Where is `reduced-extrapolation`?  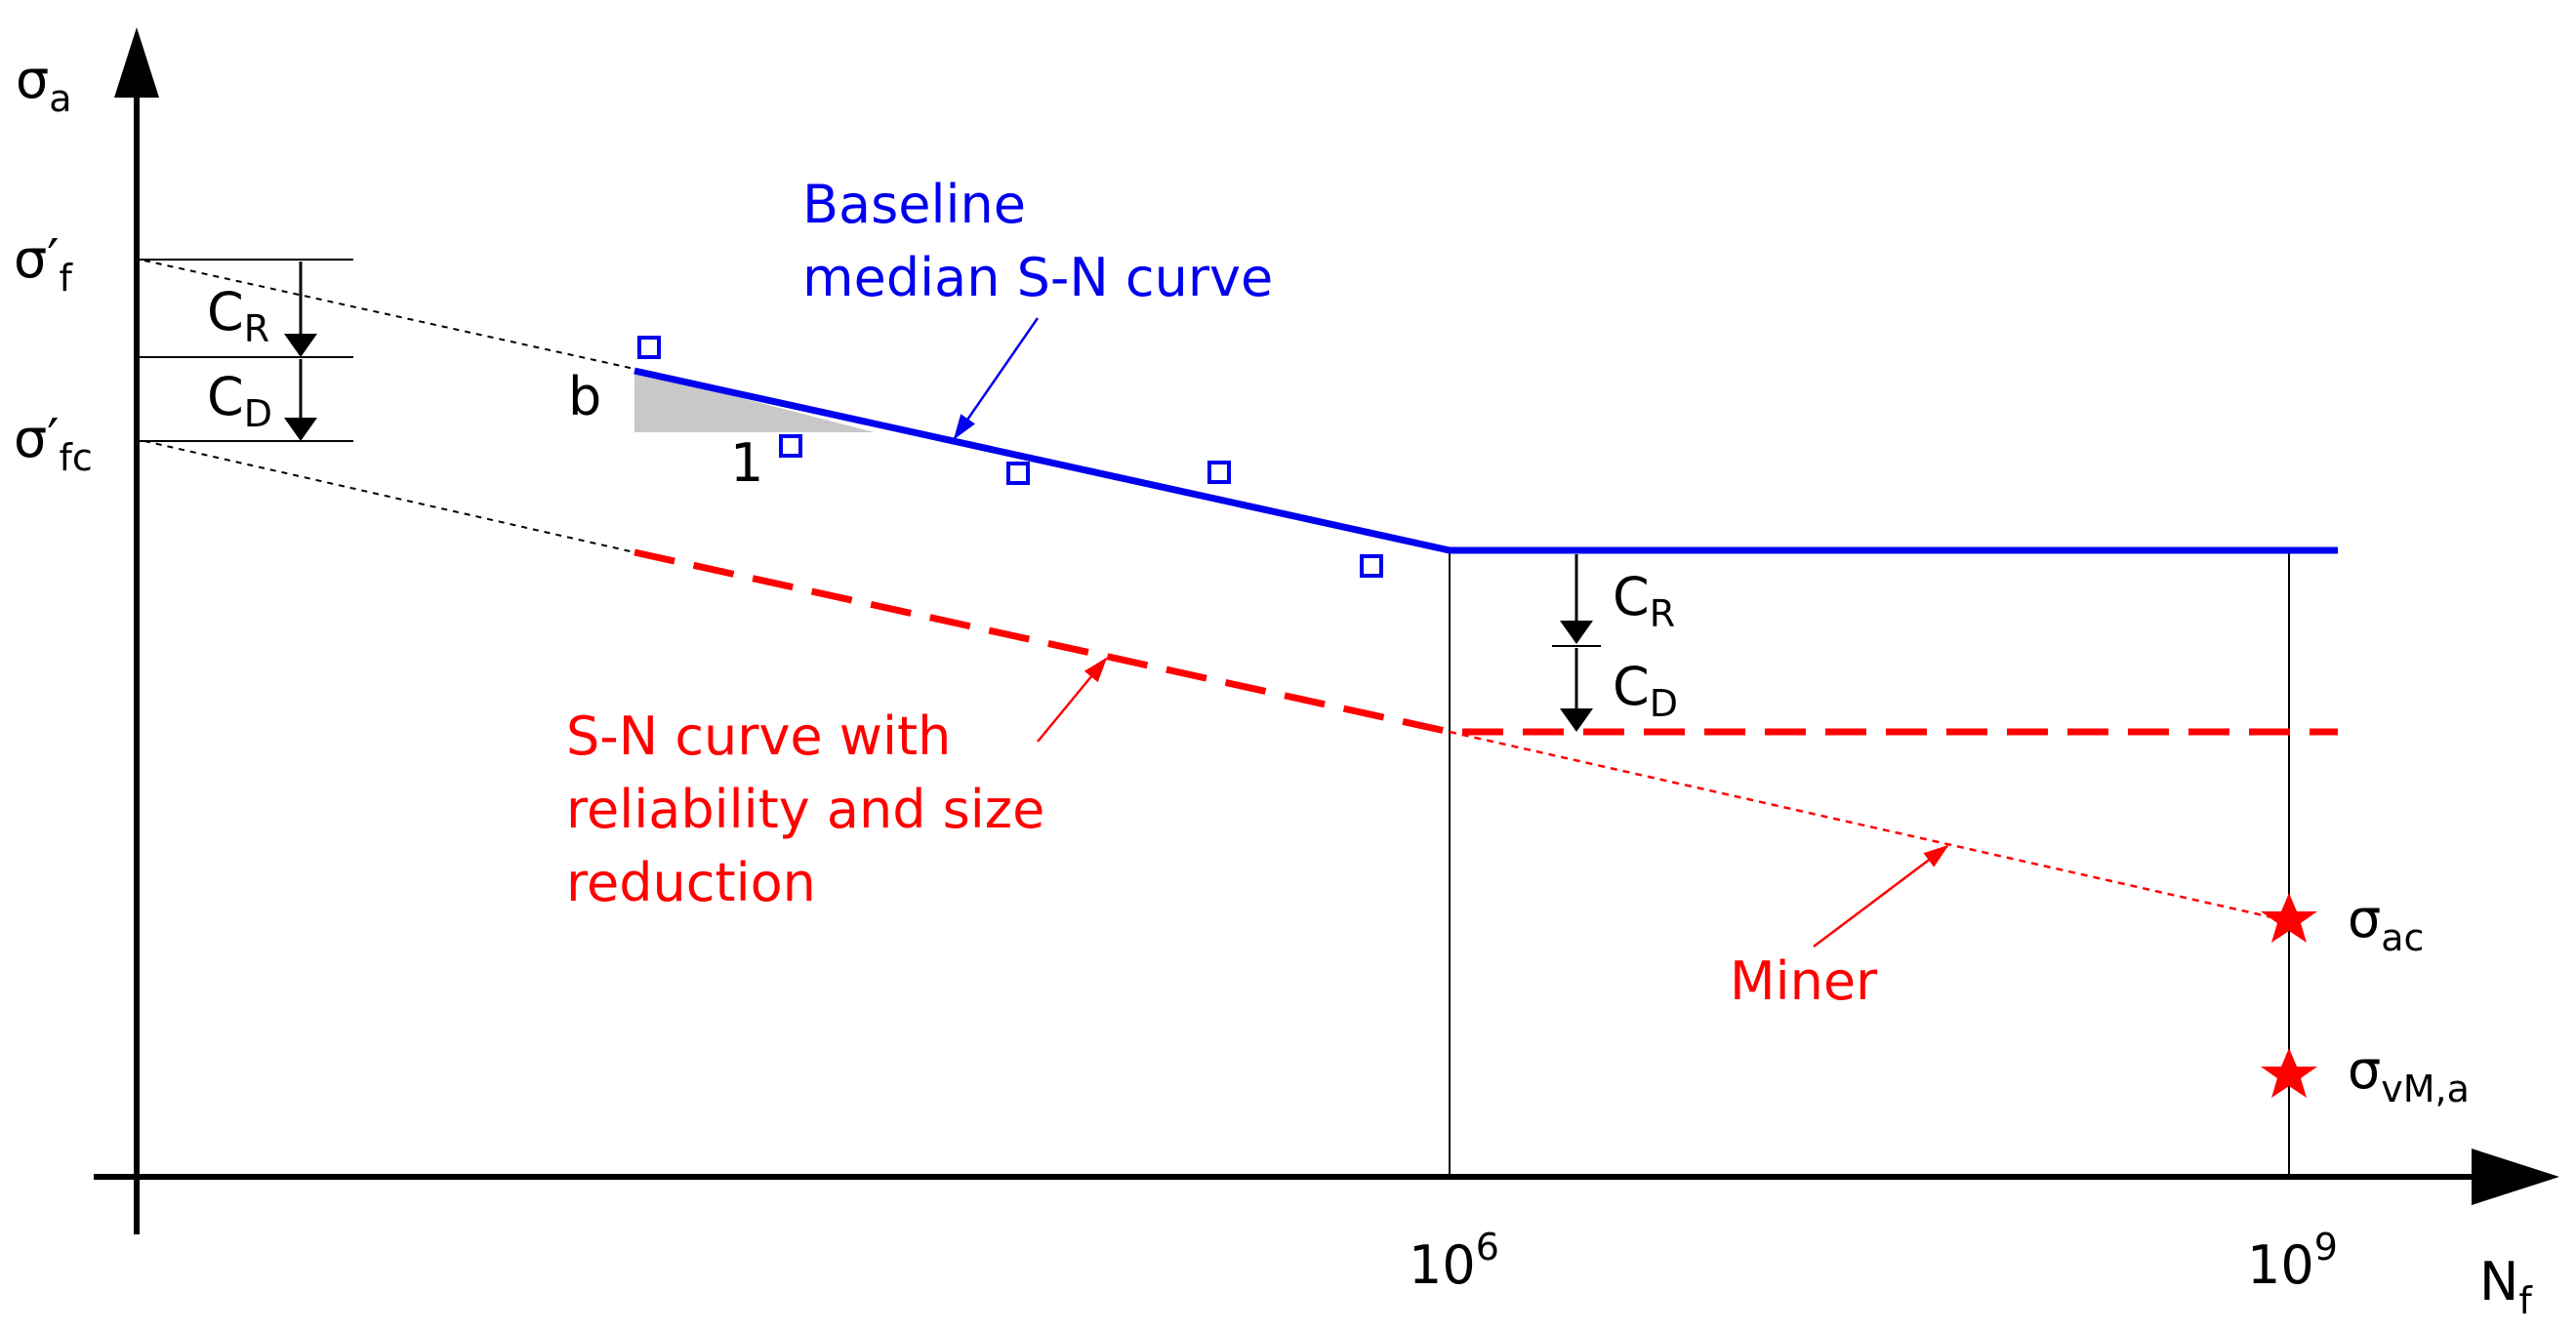 reduced-extrapolation is located at coordinates (389, 496).